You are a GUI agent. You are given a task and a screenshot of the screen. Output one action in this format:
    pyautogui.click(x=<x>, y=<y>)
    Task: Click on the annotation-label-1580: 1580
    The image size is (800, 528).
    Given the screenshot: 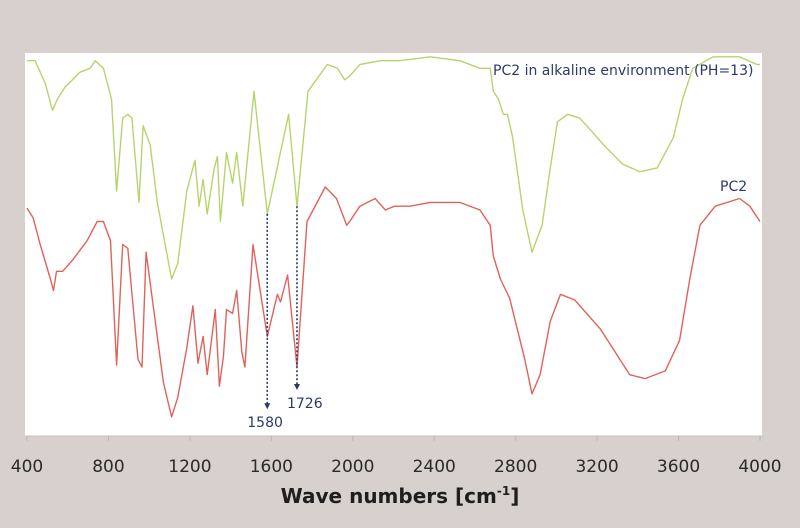 What is the action you would take?
    pyautogui.click(x=265, y=423)
    